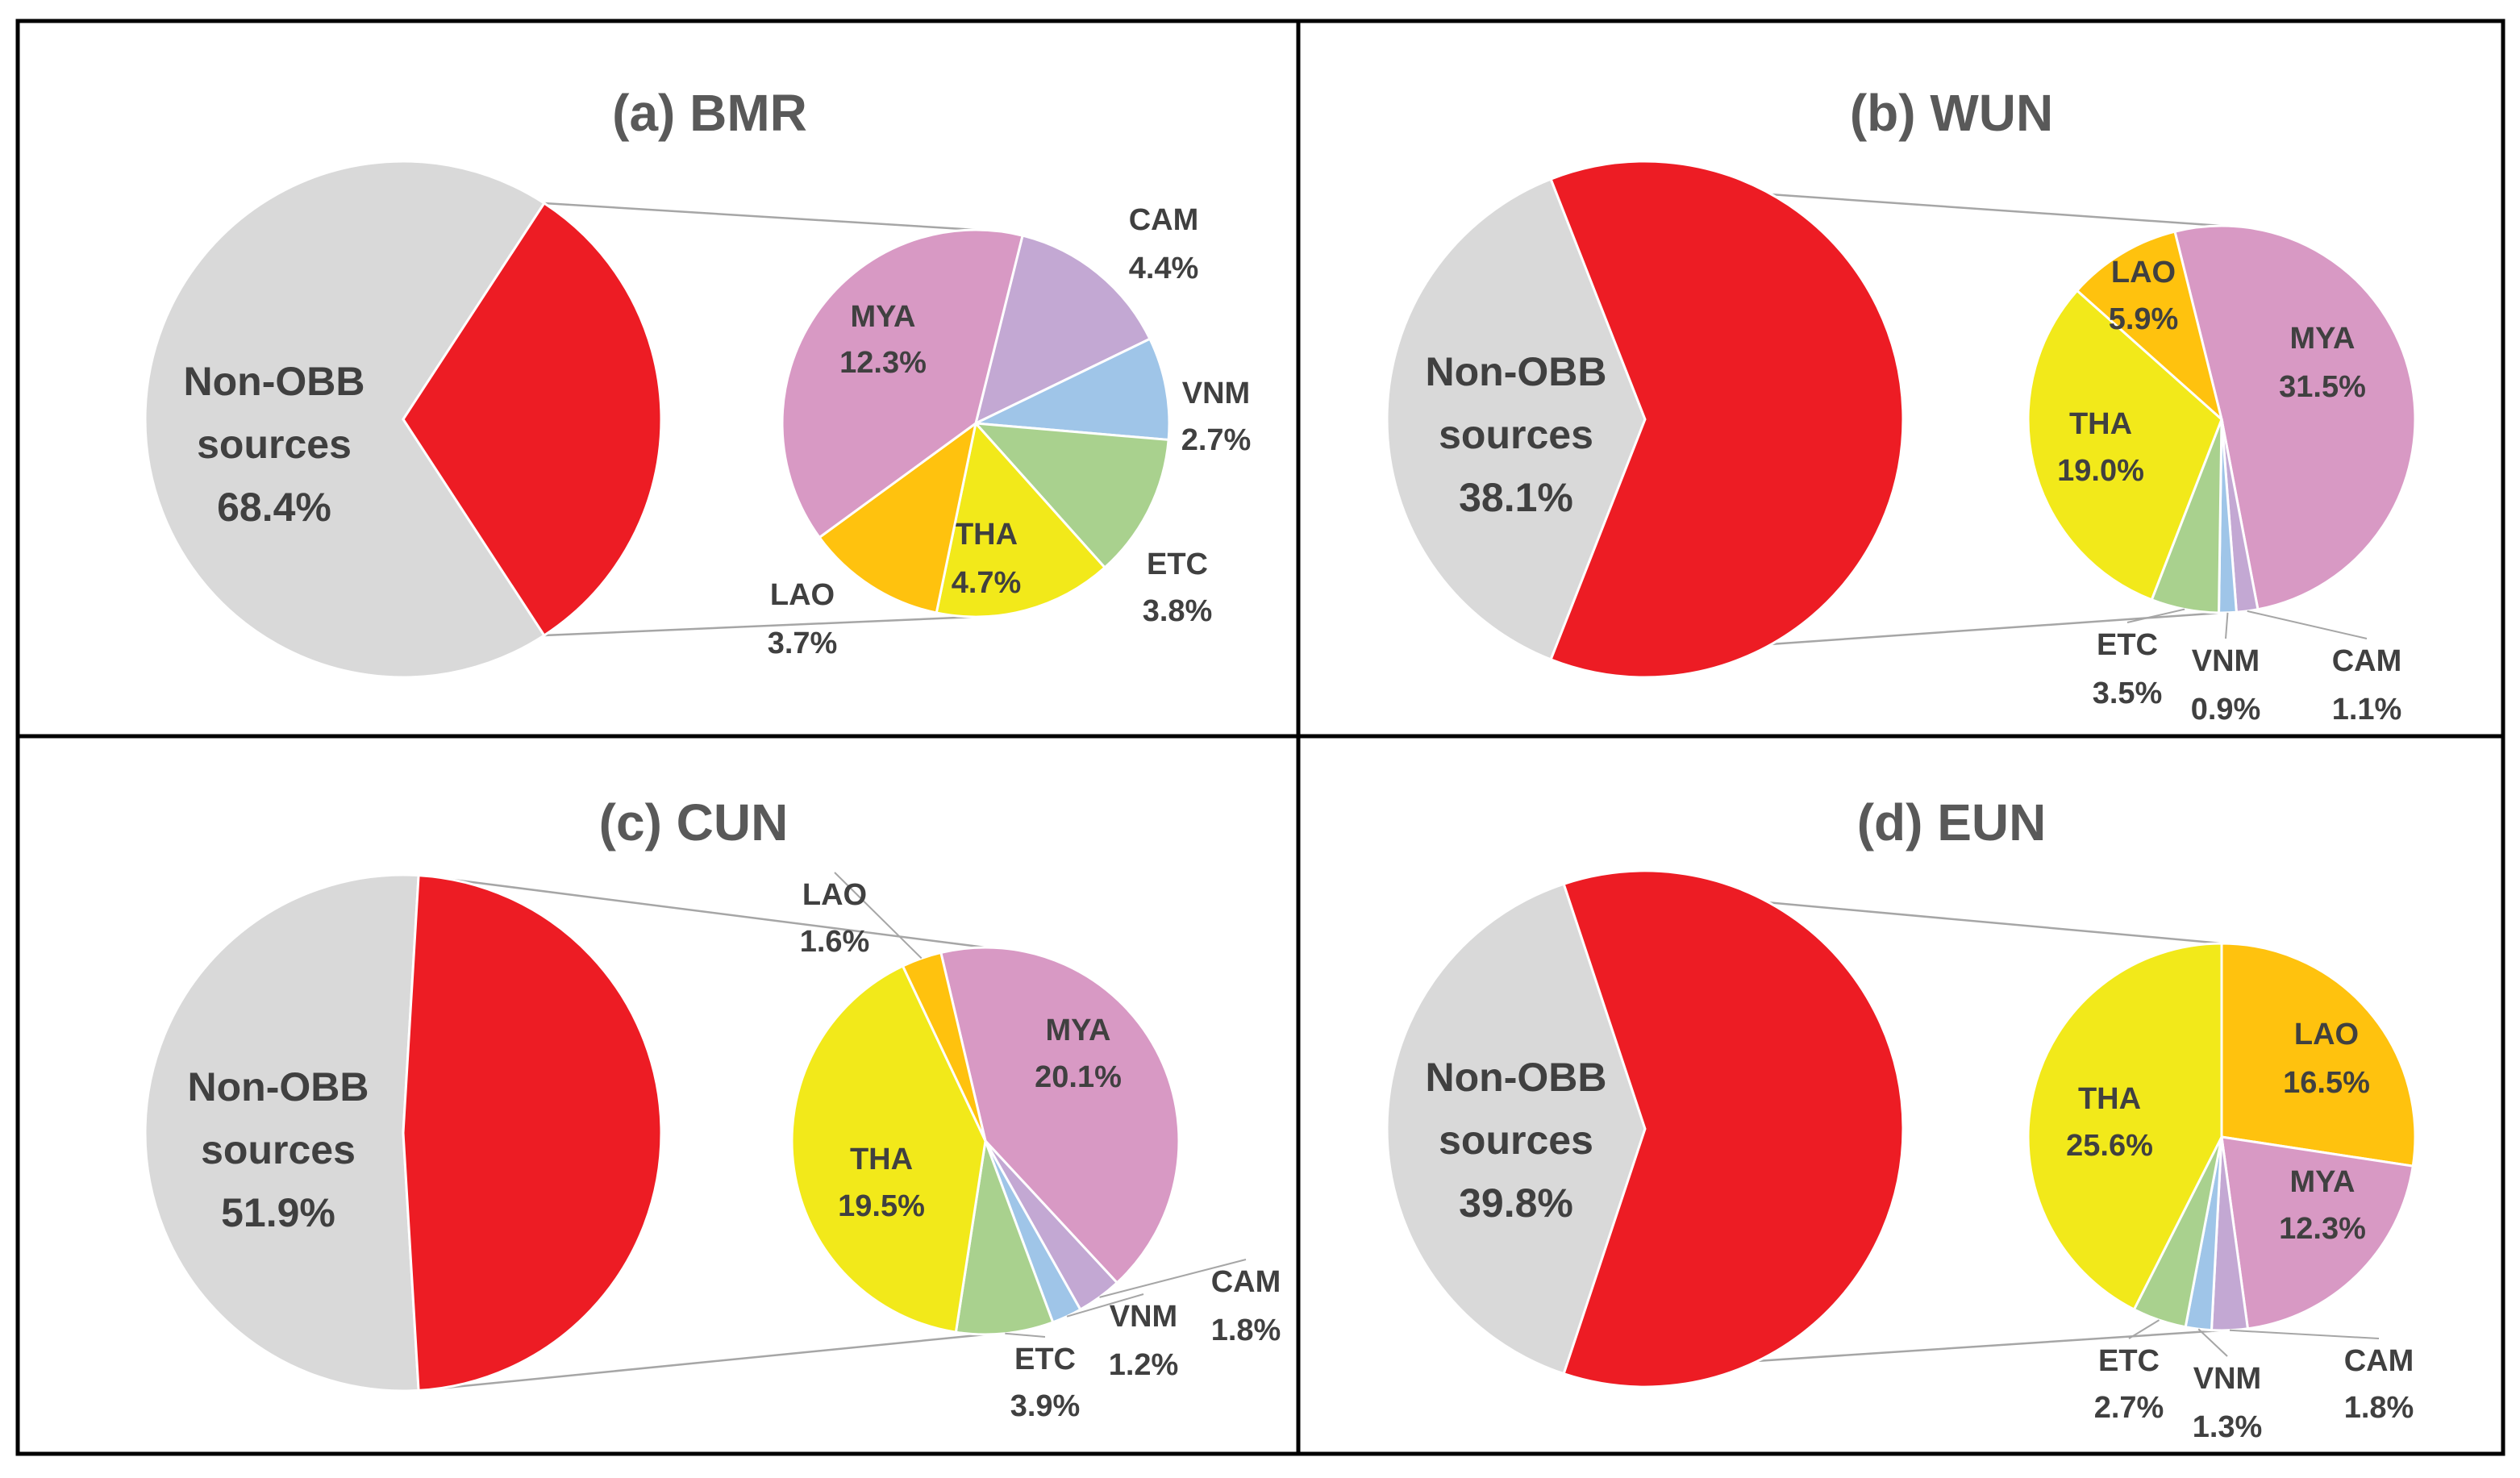  I want to click on panel-title: (a) BMR, so click(709, 113).